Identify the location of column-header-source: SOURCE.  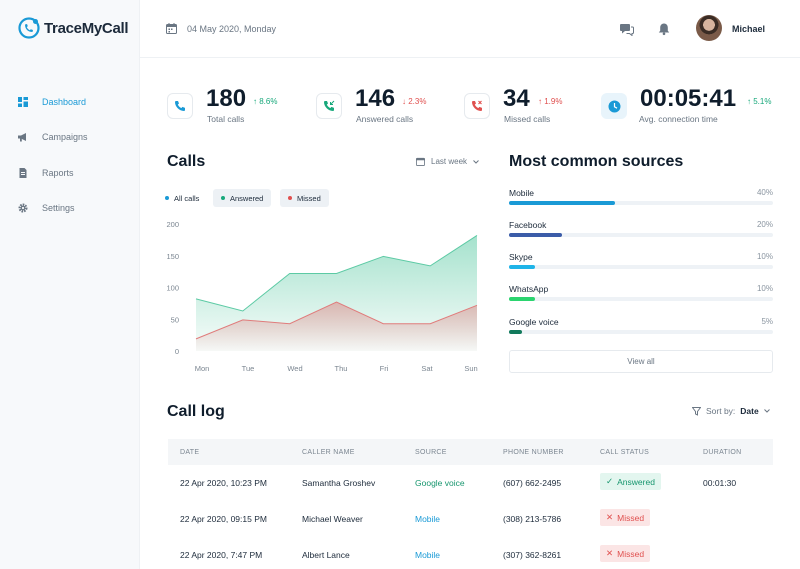
(431, 452).